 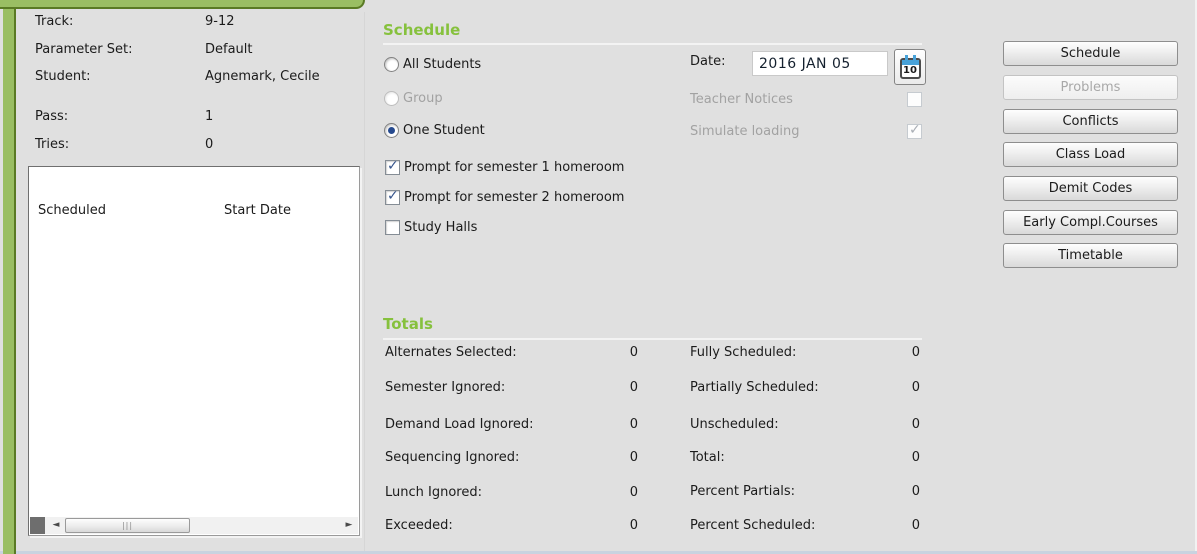 I want to click on calendar-day: 10, so click(x=910, y=70).